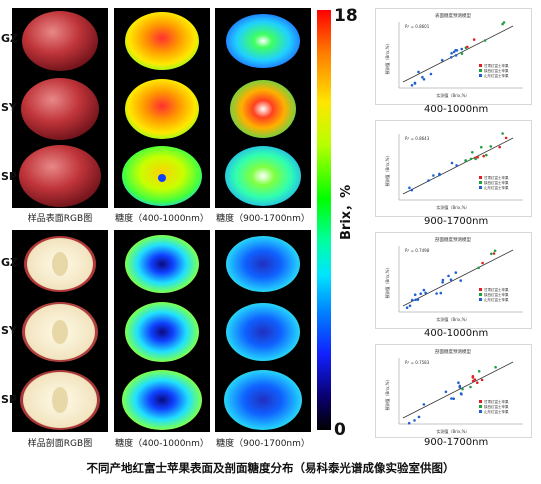 Image resolution: width=541 pixels, height=484 pixels. What do you see at coordinates (453, 351) in the screenshot?
I see `plot-title-4: 剖面糖度预测模型` at bounding box center [453, 351].